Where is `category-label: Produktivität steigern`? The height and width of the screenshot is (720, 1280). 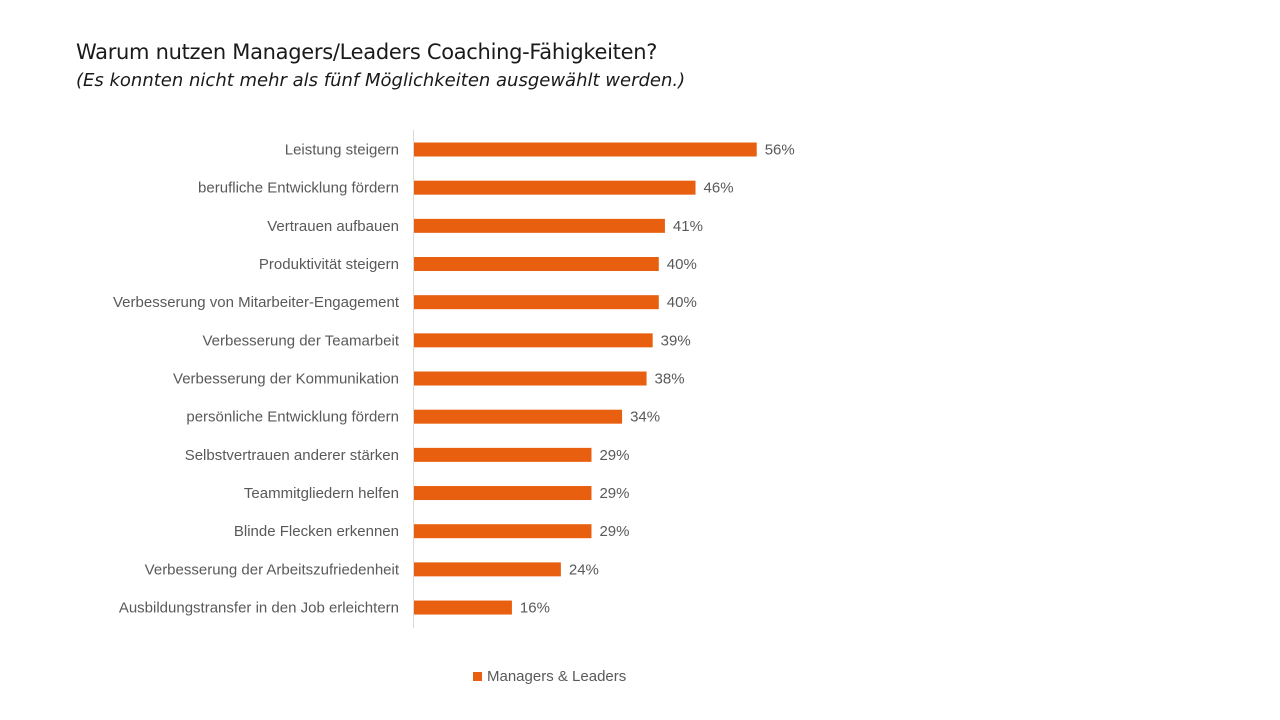
category-label: Produktivität steigern is located at coordinates (329, 264).